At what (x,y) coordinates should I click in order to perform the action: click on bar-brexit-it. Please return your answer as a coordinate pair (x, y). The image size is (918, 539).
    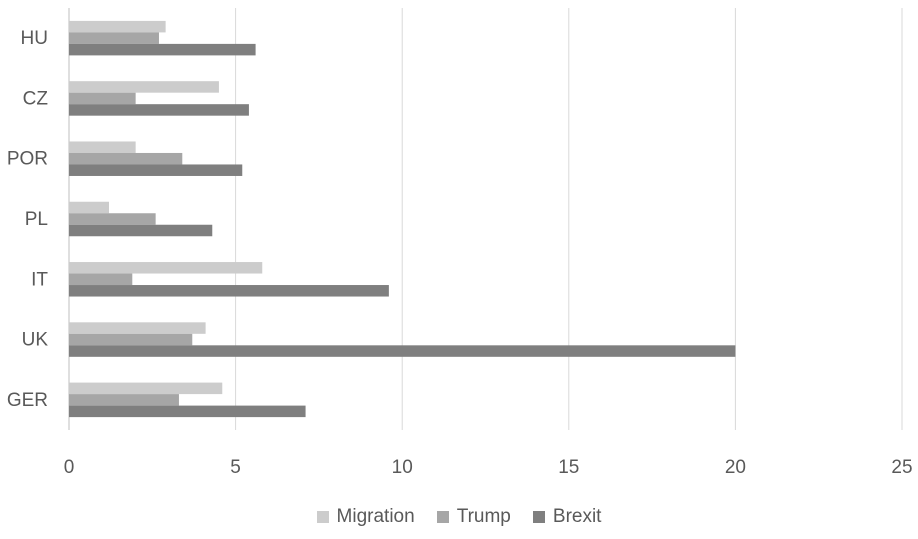
    Looking at the image, I should click on (229, 291).